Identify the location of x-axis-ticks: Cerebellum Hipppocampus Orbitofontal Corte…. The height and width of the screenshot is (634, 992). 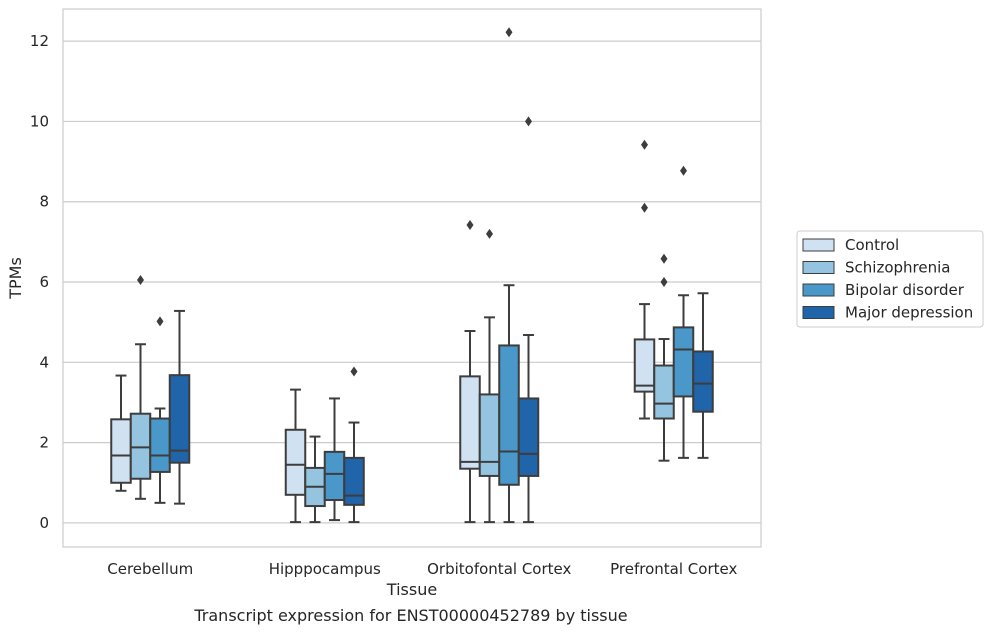
(422, 569).